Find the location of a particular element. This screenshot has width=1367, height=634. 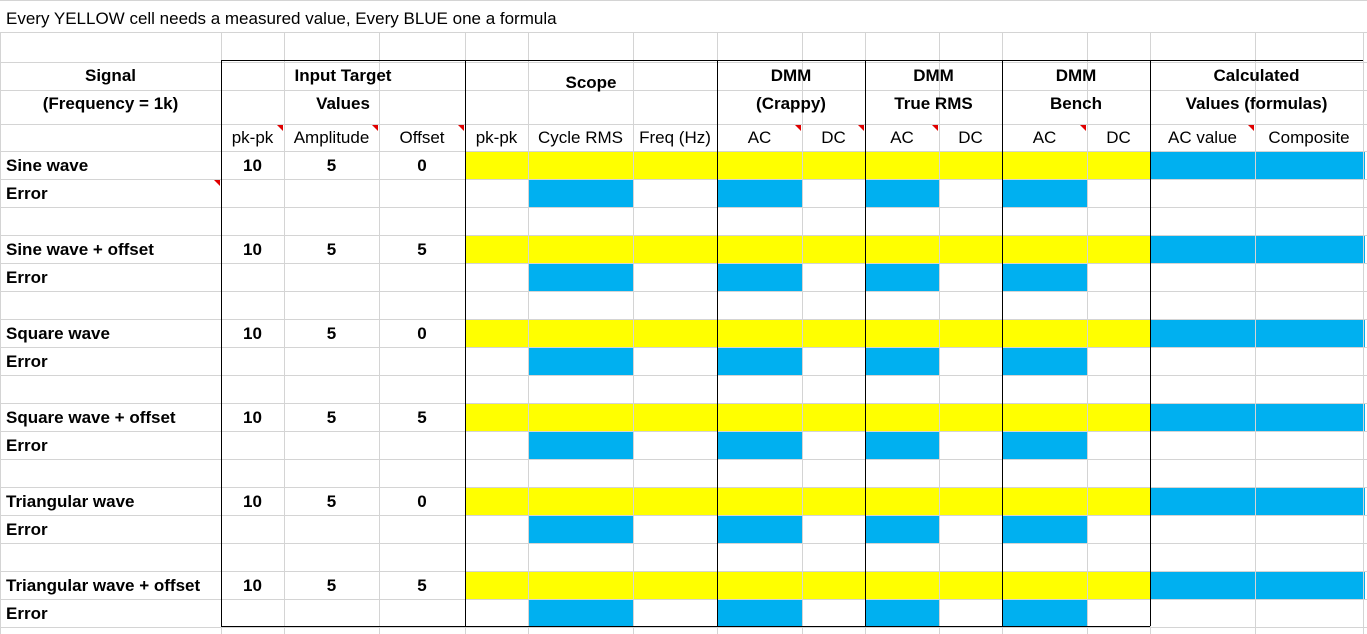

signal-name: Square wave is located at coordinates (58, 333).